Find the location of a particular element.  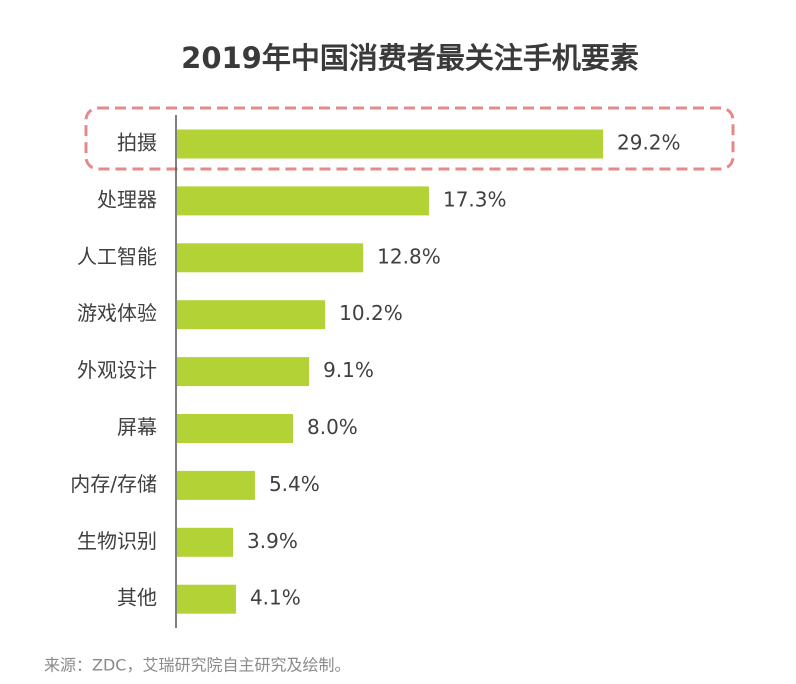

highlight-box is located at coordinates (409, 138).